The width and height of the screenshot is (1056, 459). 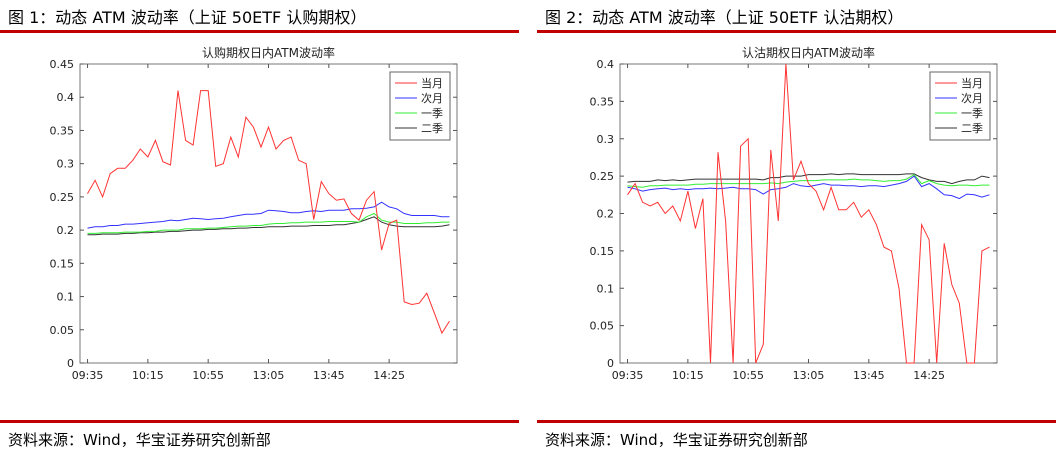 I want to click on y-tick-label: 0.45, so click(x=62, y=64).